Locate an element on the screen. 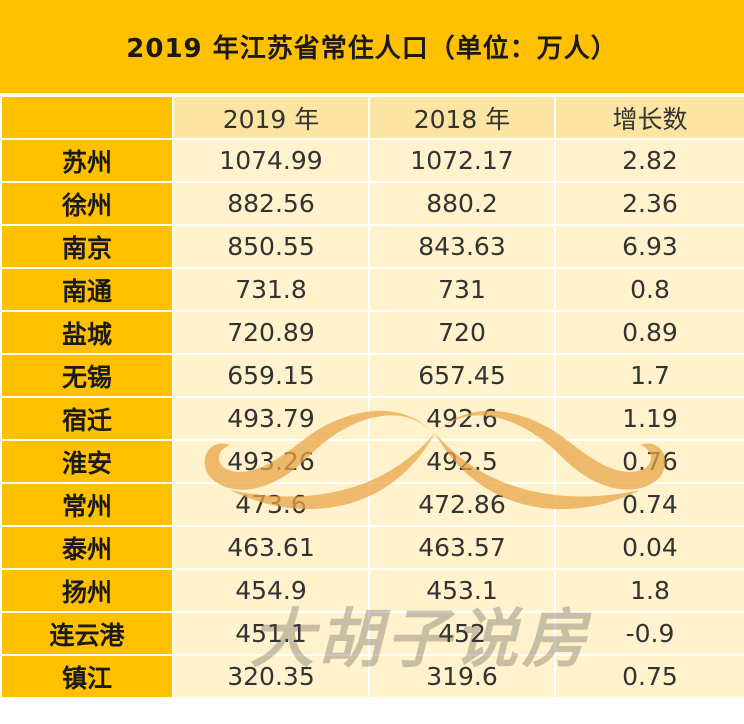  value-2019-cell: 850.55 is located at coordinates (271, 246).